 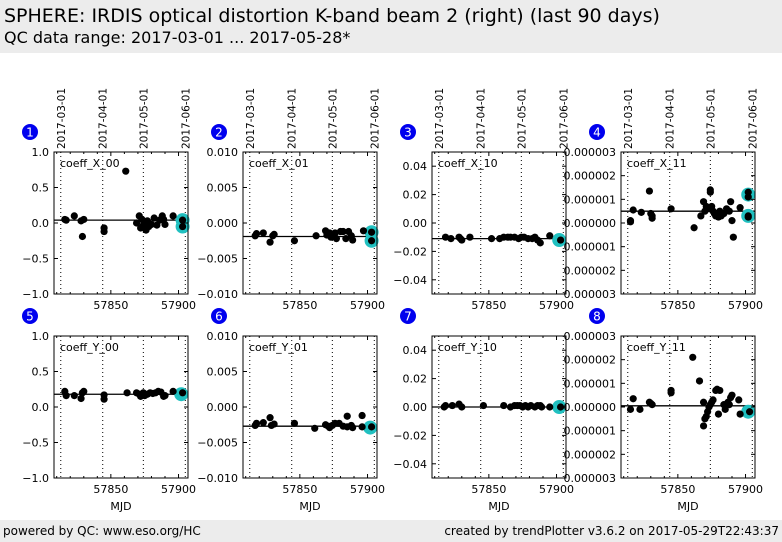 What do you see at coordinates (415, 379) in the screenshot?
I see `y-tick-label: 0.02` at bounding box center [415, 379].